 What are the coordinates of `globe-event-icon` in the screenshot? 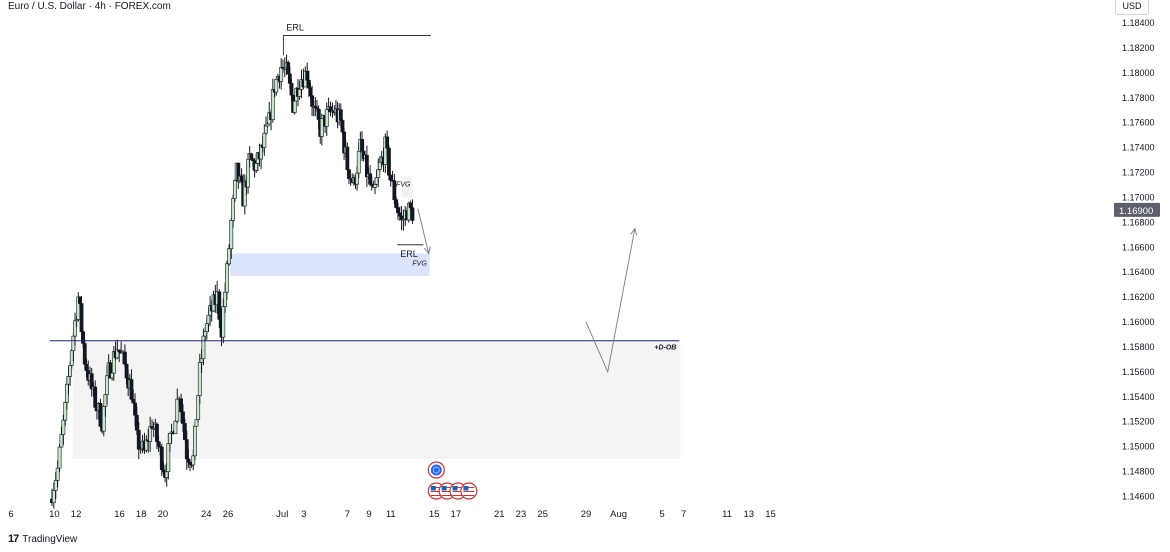 It's located at (436, 470).